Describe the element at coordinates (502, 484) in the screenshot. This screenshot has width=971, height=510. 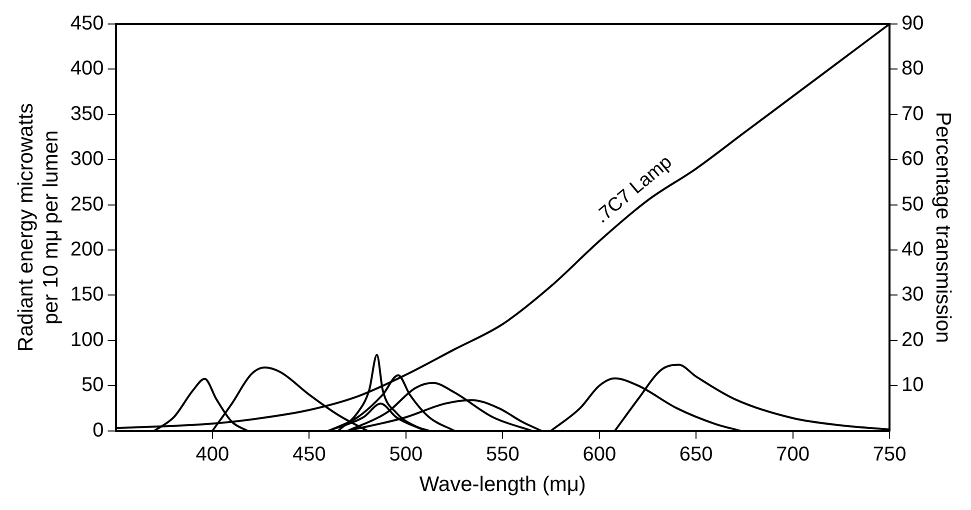
I see `x-axis-title: Wave-length (mμ)` at that location.